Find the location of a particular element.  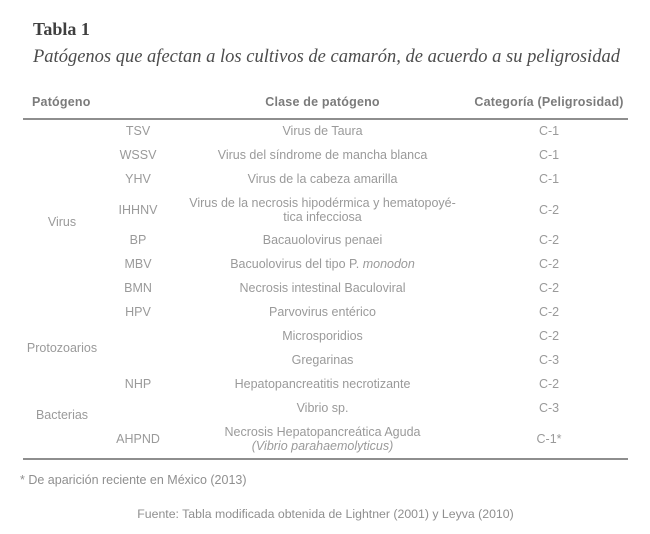

pathogen-abbr: BP is located at coordinates (138, 240).